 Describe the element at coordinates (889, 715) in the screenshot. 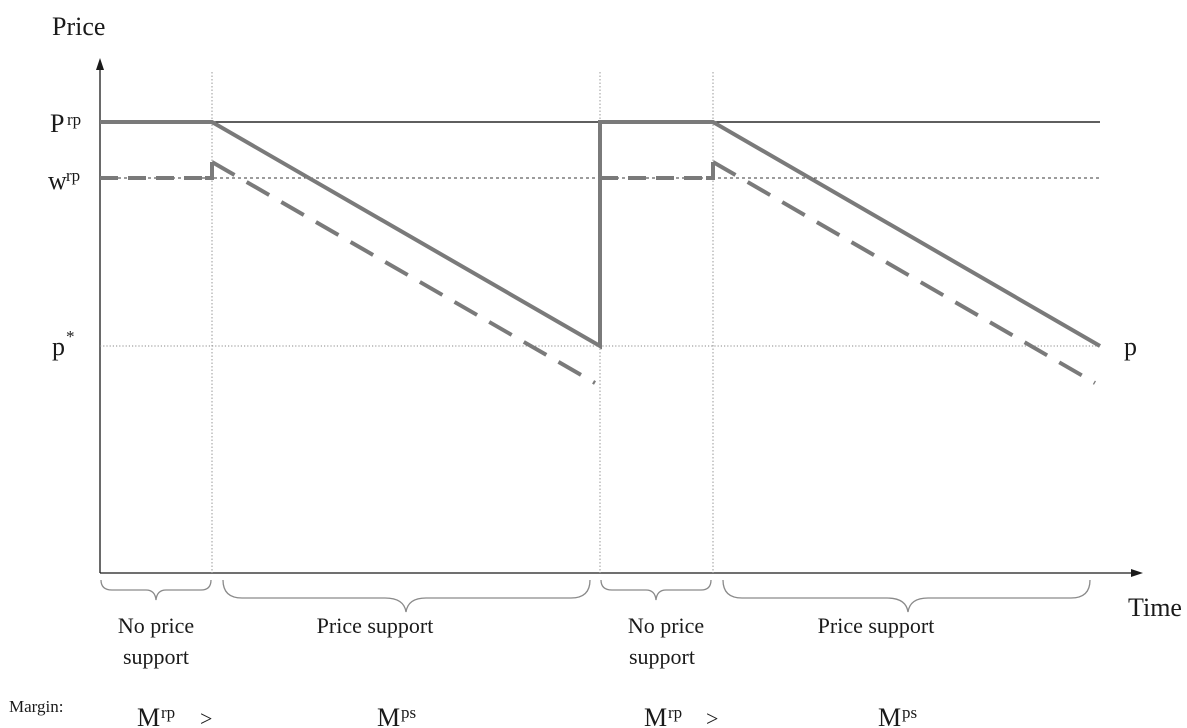

I see `margin-ps-2-base: M` at that location.